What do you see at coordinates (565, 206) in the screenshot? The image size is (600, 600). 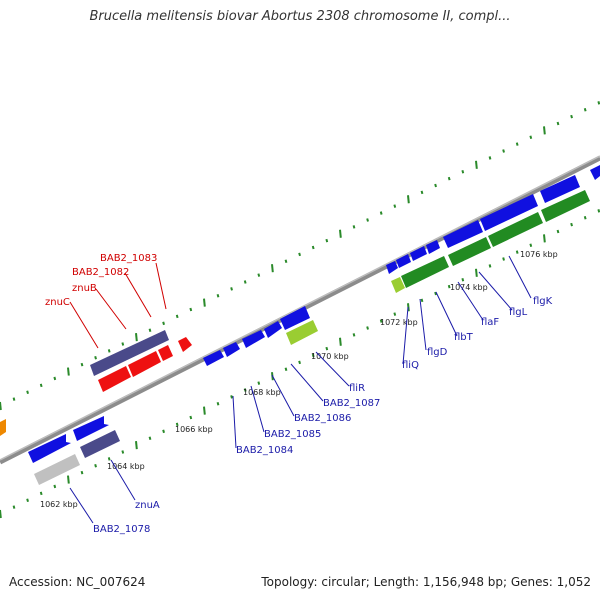 I see `gene-green-flgK` at bounding box center [565, 206].